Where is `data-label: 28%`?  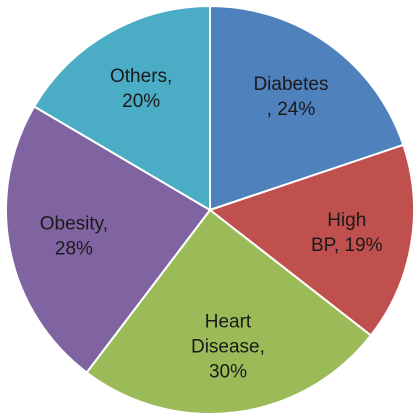
data-label: 28% is located at coordinates (74, 248).